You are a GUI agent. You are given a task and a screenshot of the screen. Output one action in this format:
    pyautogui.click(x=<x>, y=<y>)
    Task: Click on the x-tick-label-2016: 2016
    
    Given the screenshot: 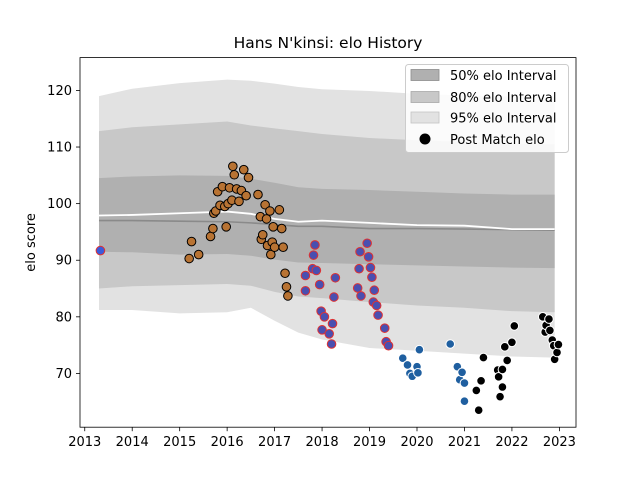 What is the action you would take?
    pyautogui.click(x=227, y=442)
    